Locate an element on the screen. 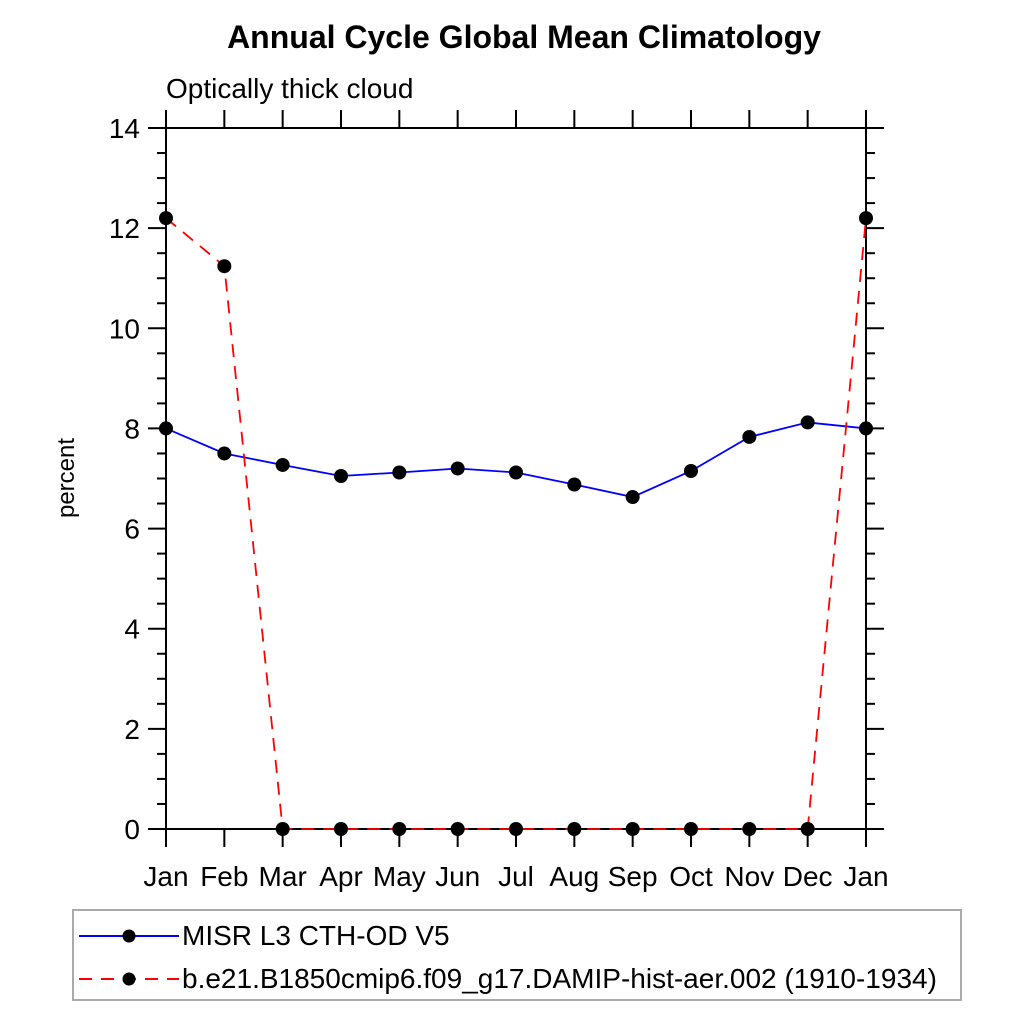  y-tick-label: 8 is located at coordinates (132, 428).